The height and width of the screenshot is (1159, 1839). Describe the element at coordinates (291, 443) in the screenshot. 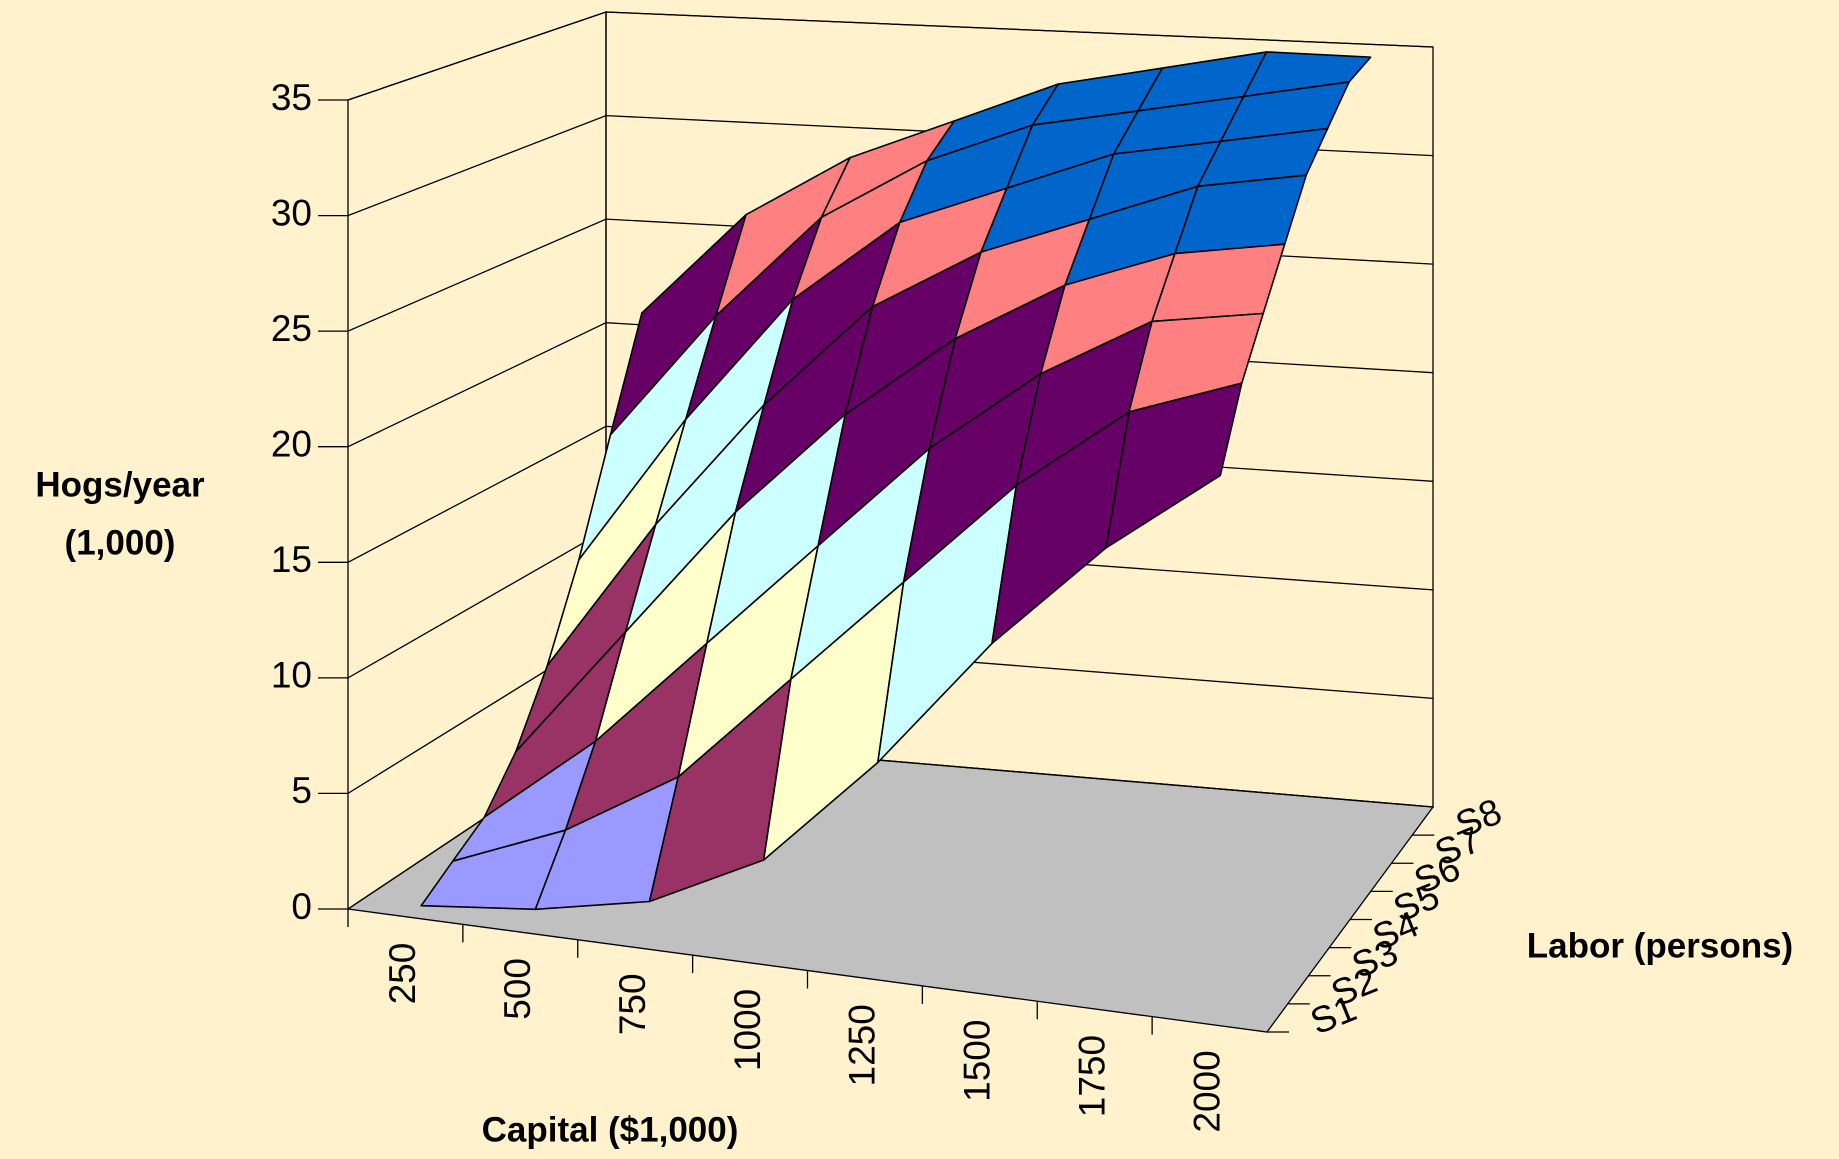

I see `z-tick-label: 20` at that location.